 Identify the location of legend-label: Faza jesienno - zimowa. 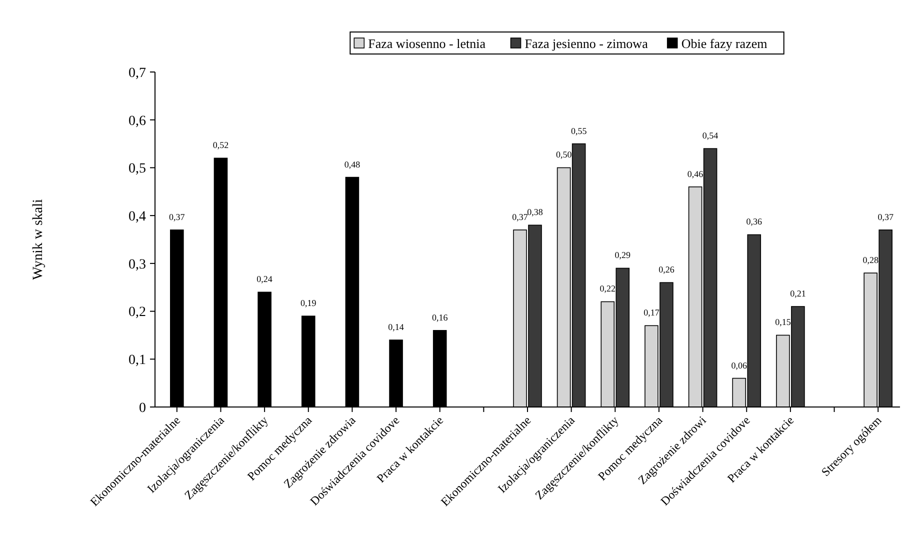
(586, 43).